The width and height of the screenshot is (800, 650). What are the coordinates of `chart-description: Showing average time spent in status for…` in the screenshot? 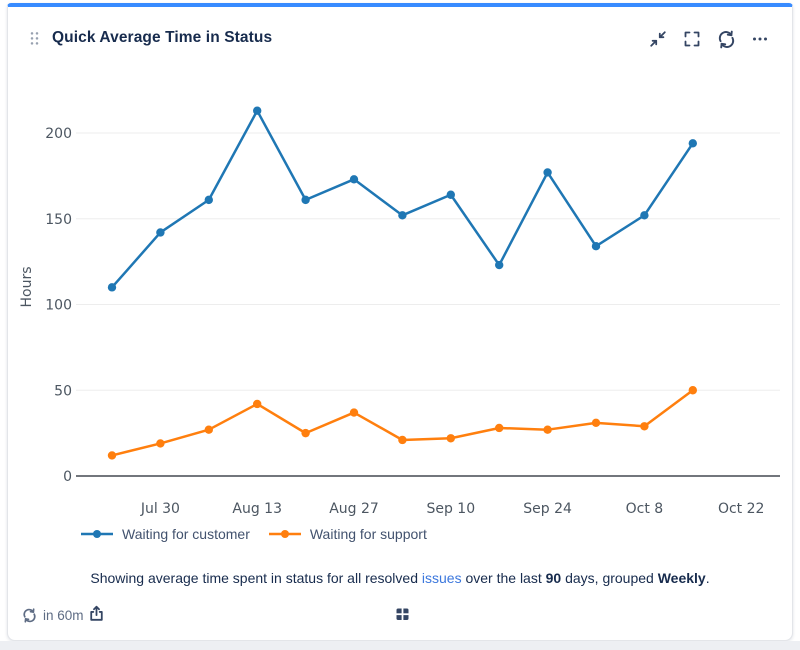 It's located at (400, 578).